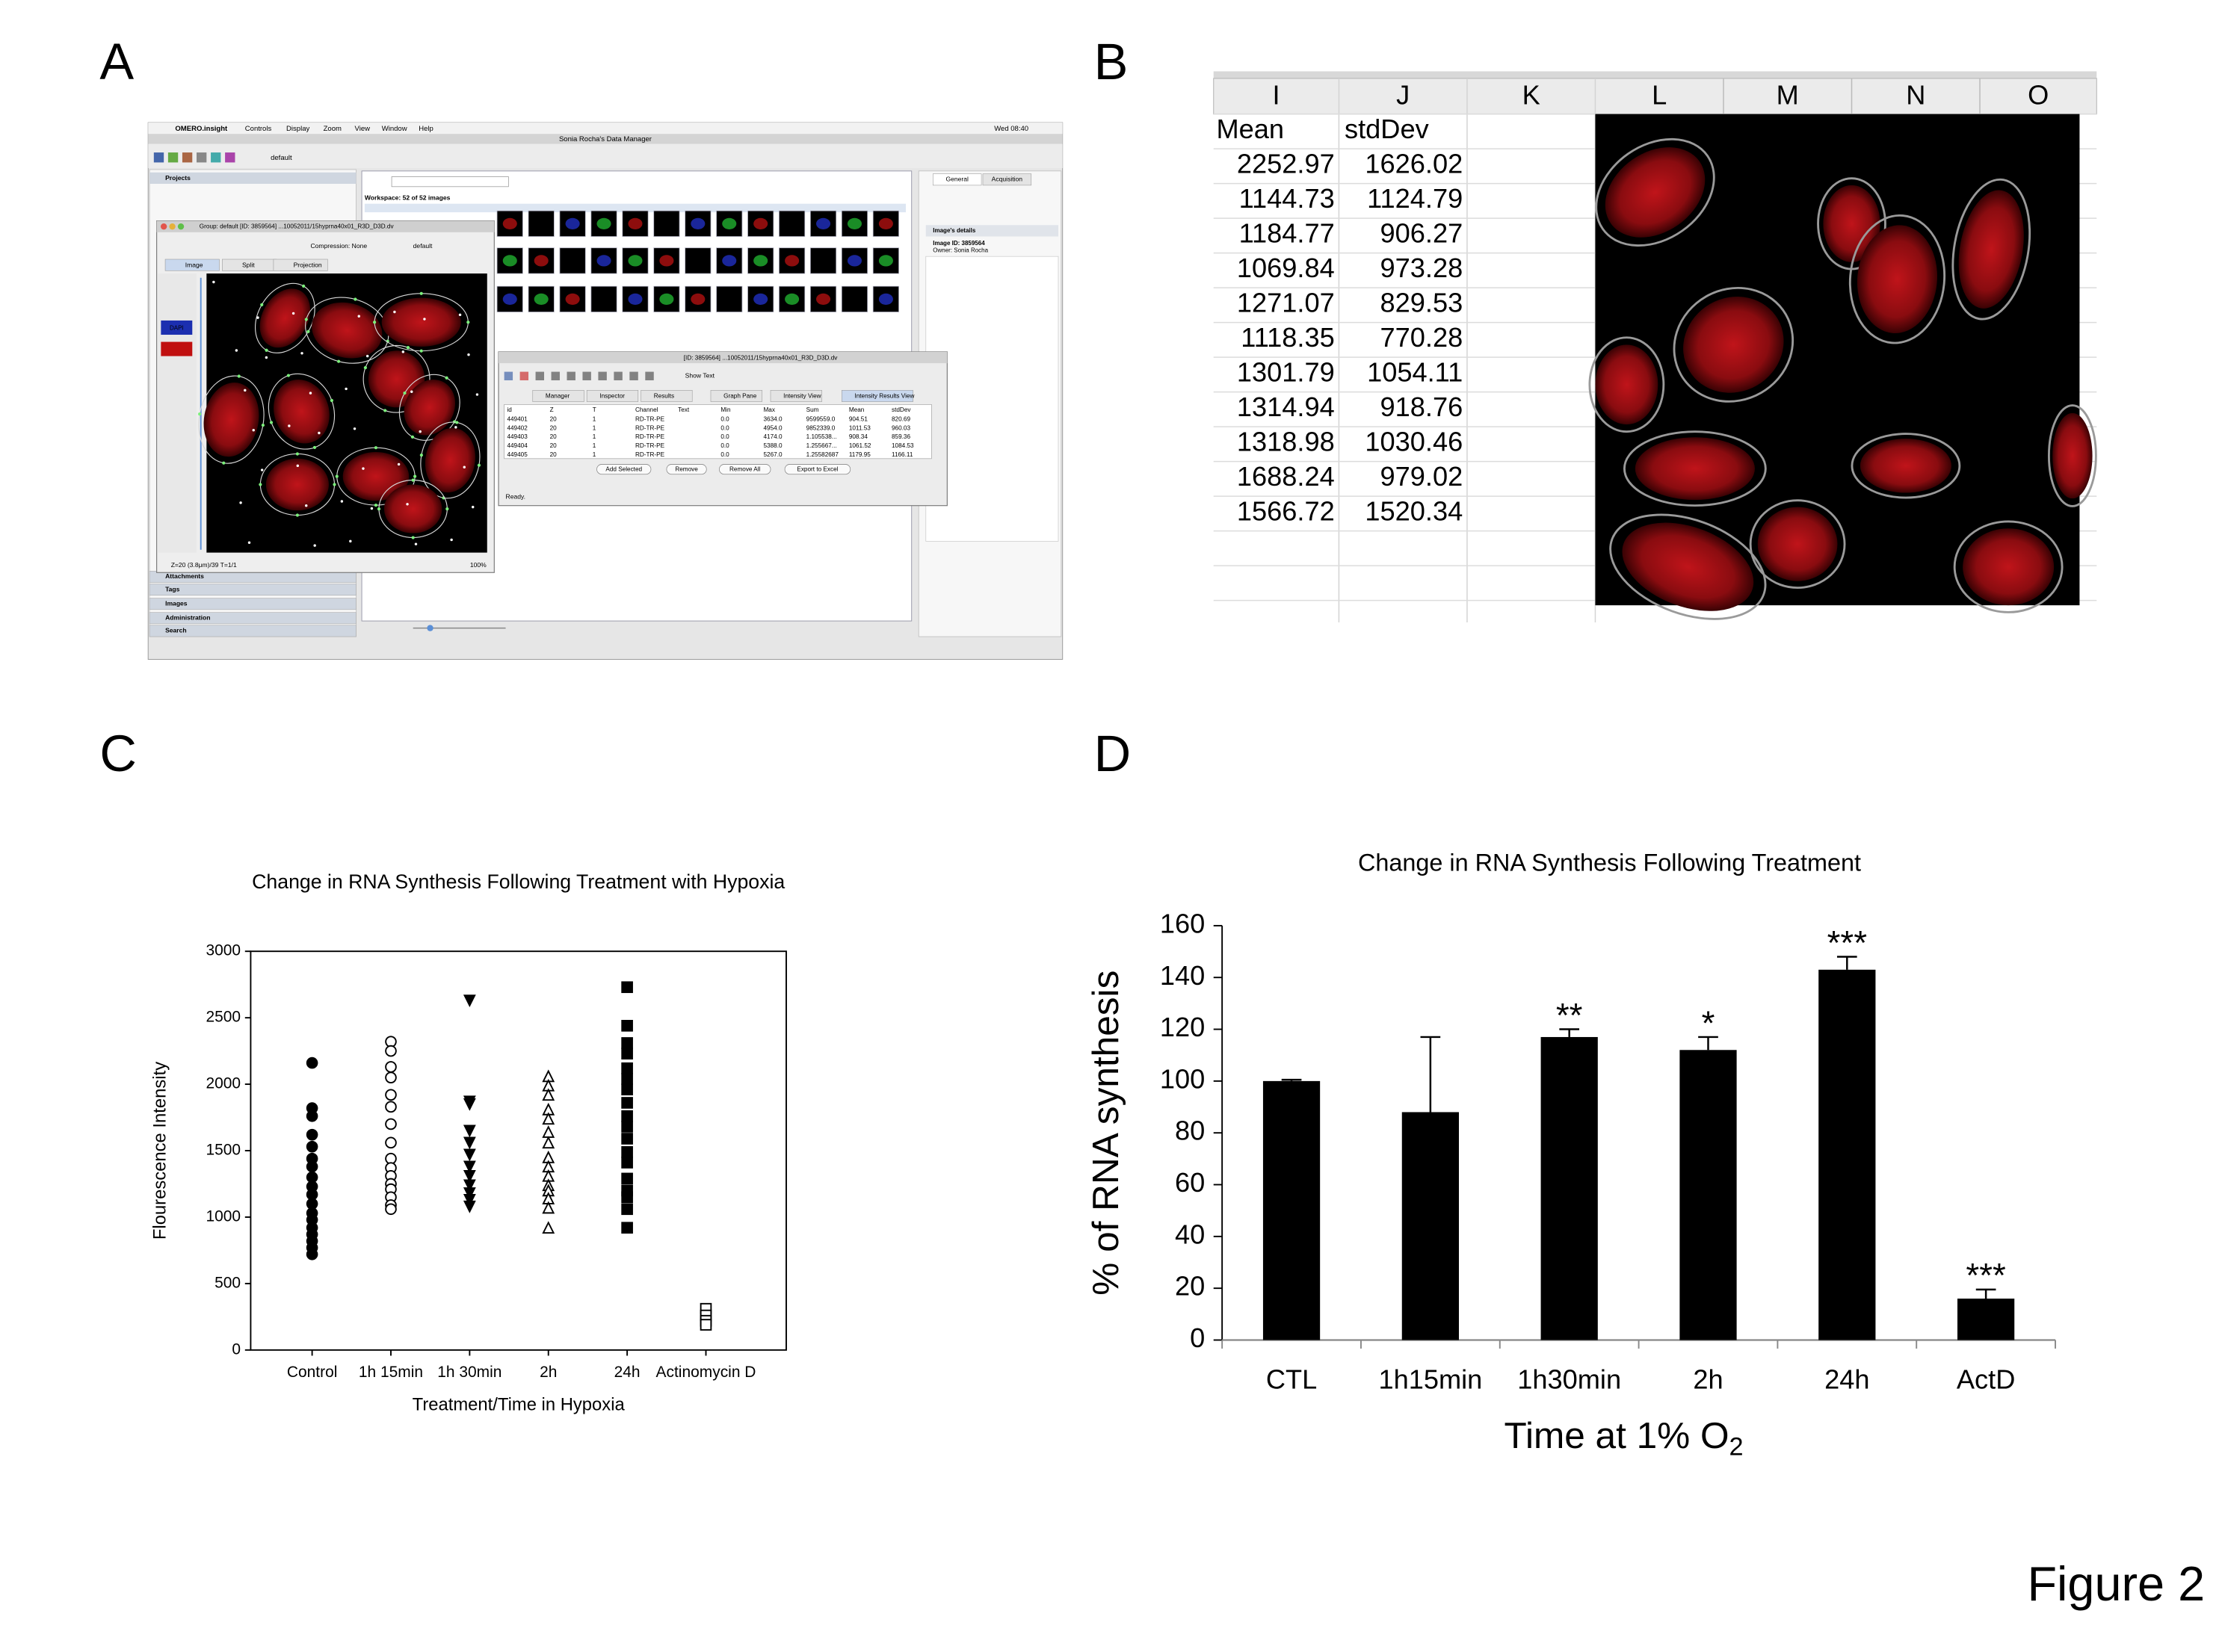 The image size is (2222, 1652). I want to click on x-axis-label-subscript: 2, so click(1736, 1446).